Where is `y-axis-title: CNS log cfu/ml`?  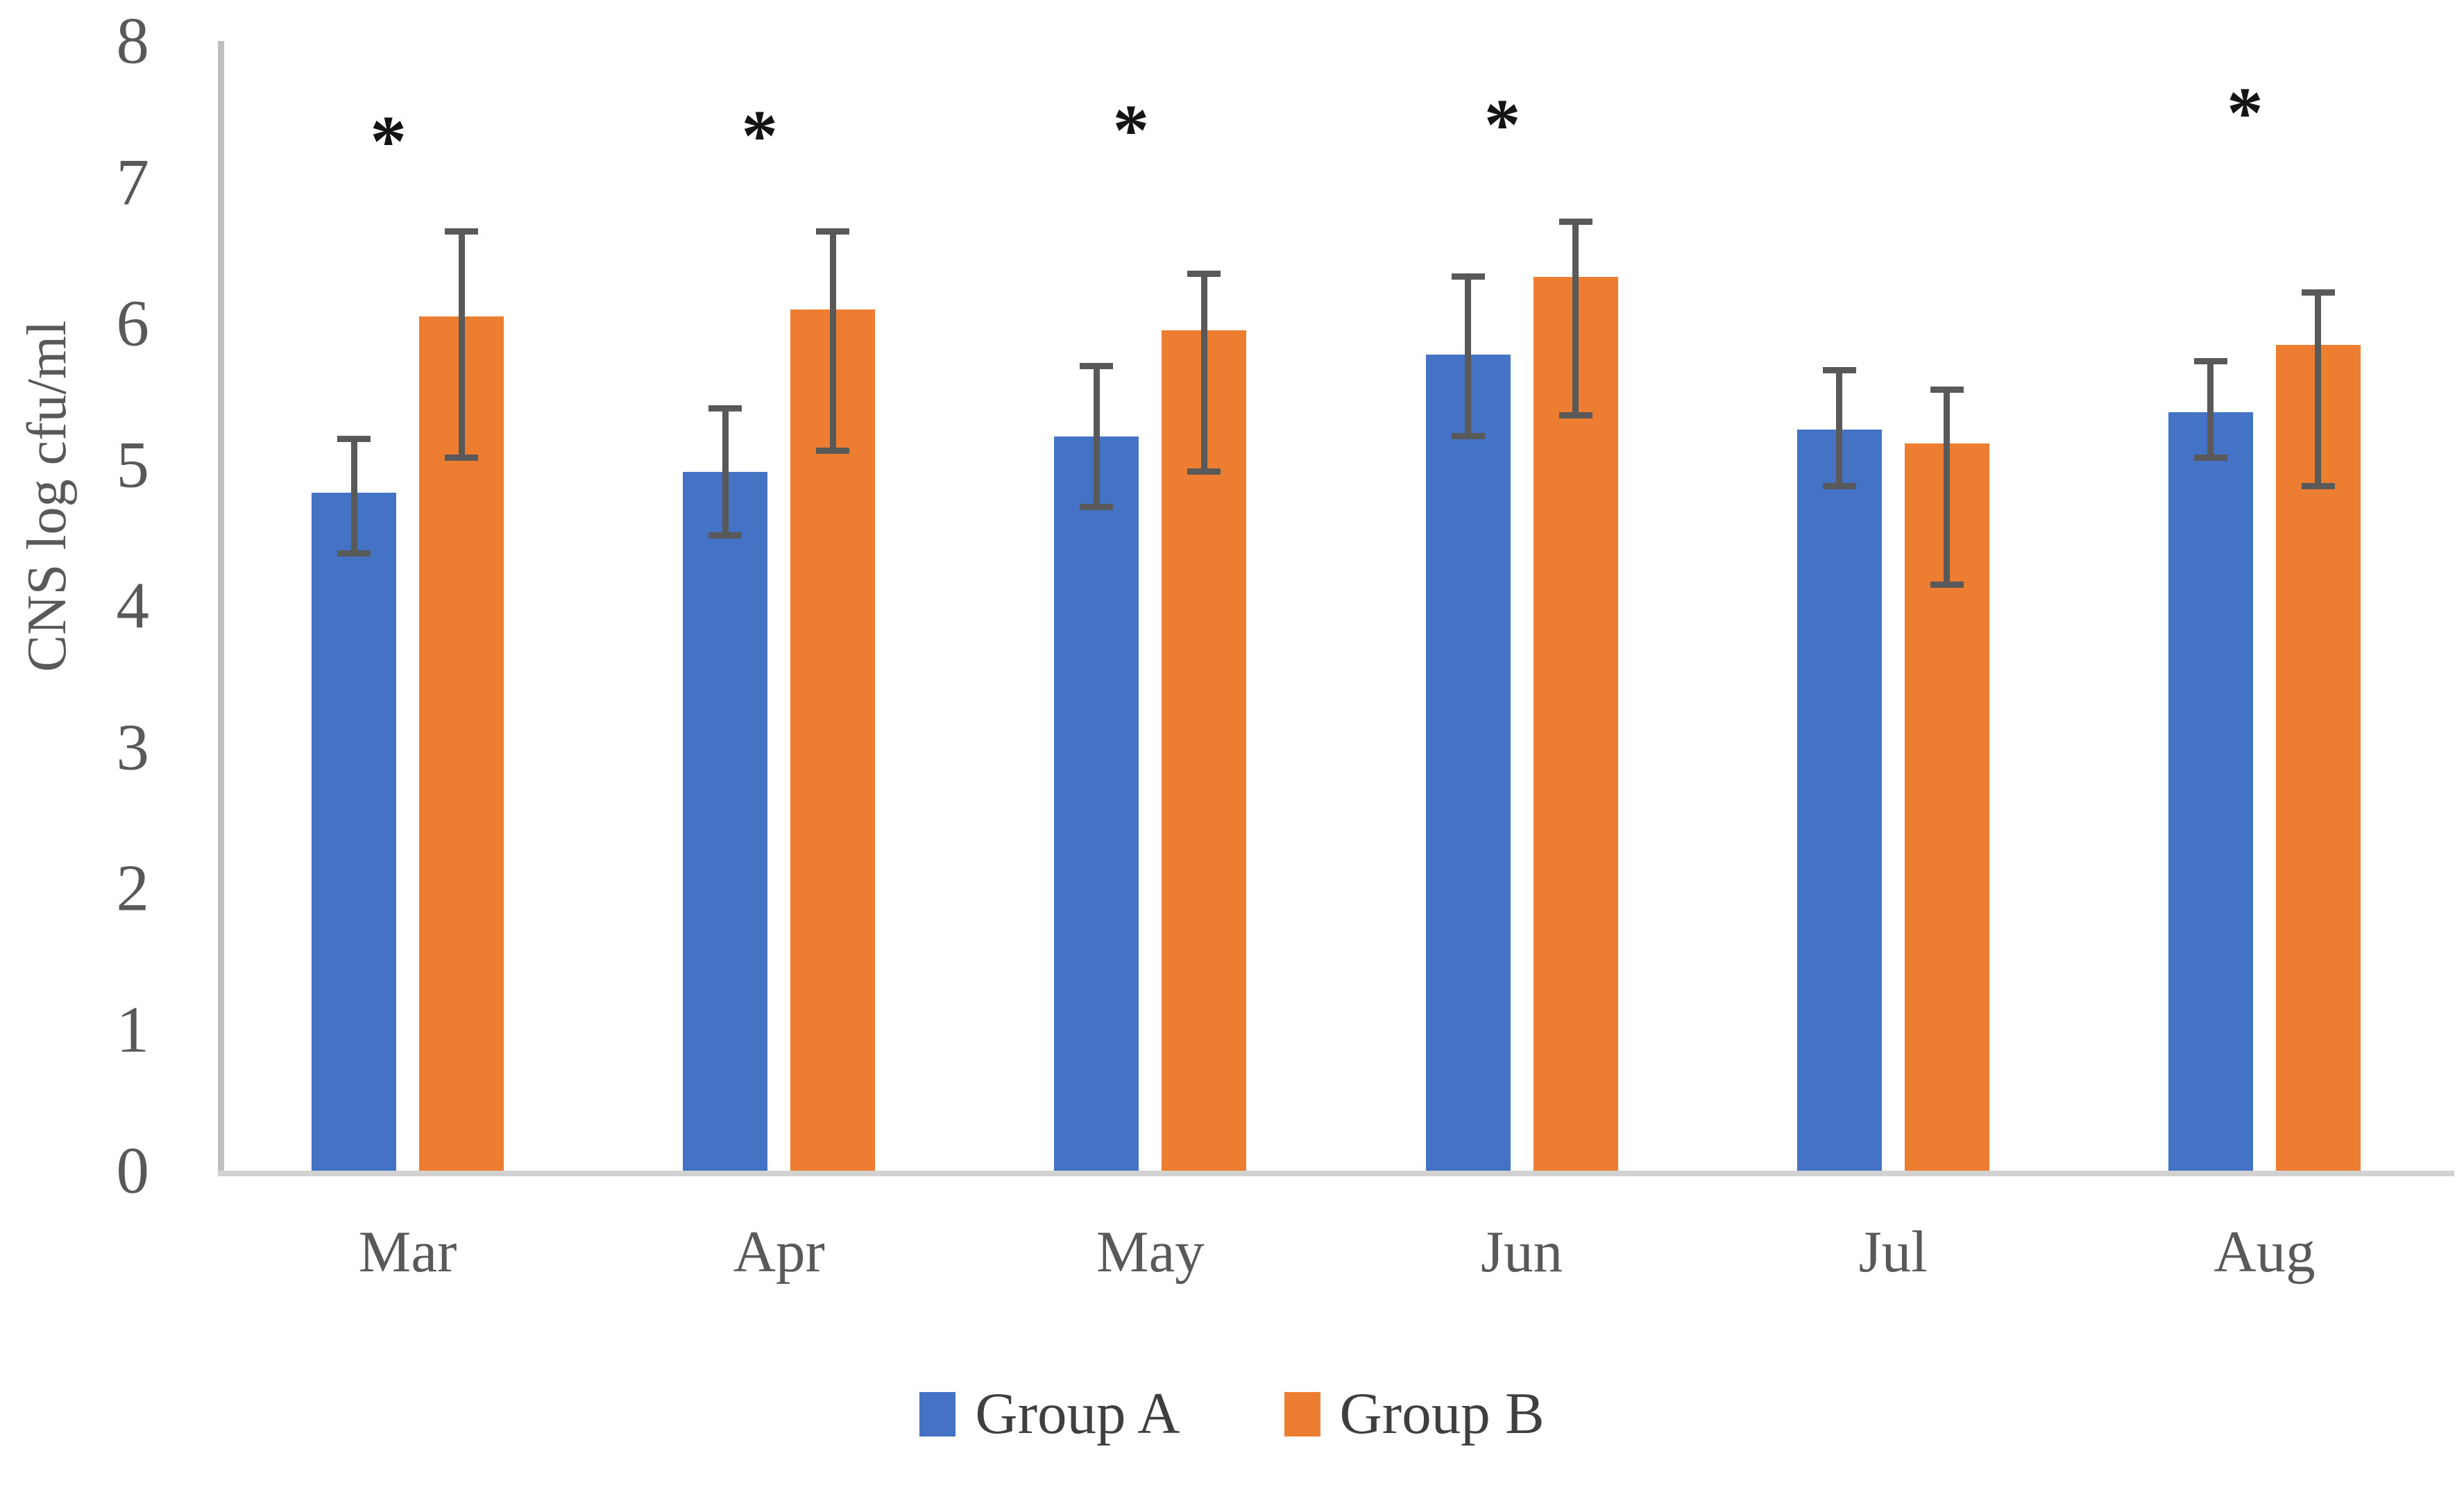 y-axis-title: CNS log cfu/ml is located at coordinates (47, 496).